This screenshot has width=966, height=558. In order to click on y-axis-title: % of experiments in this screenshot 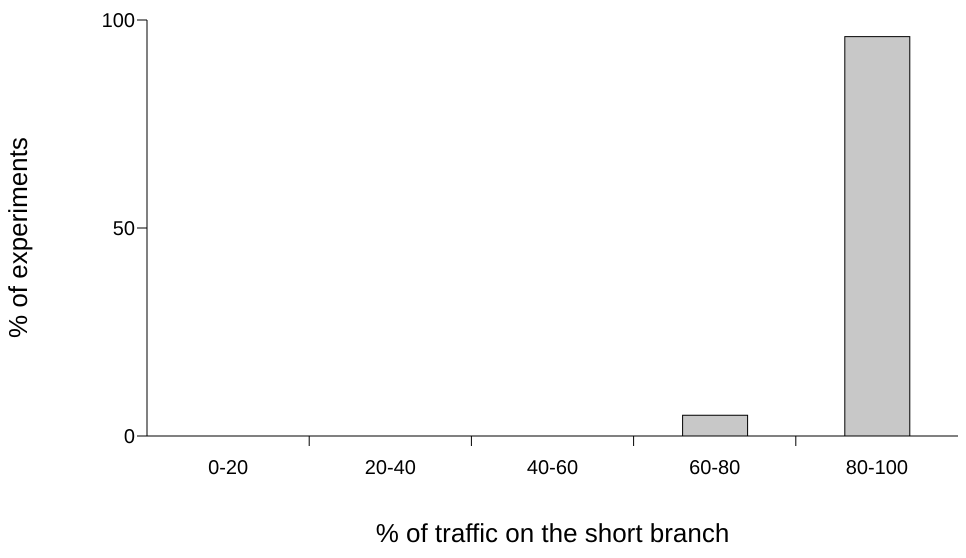, I will do `click(18, 237)`.